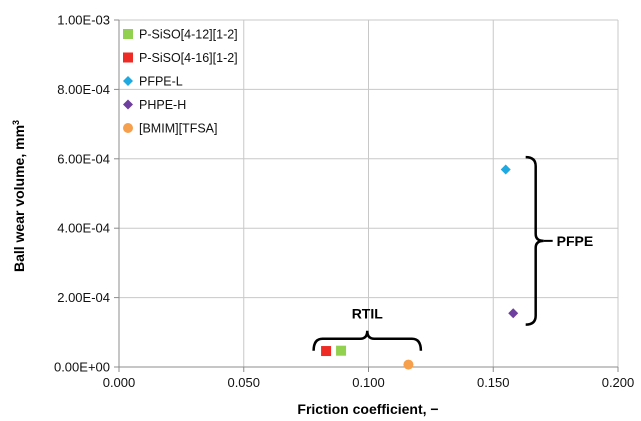  I want to click on x-tick-label: 0.150, so click(493, 382).